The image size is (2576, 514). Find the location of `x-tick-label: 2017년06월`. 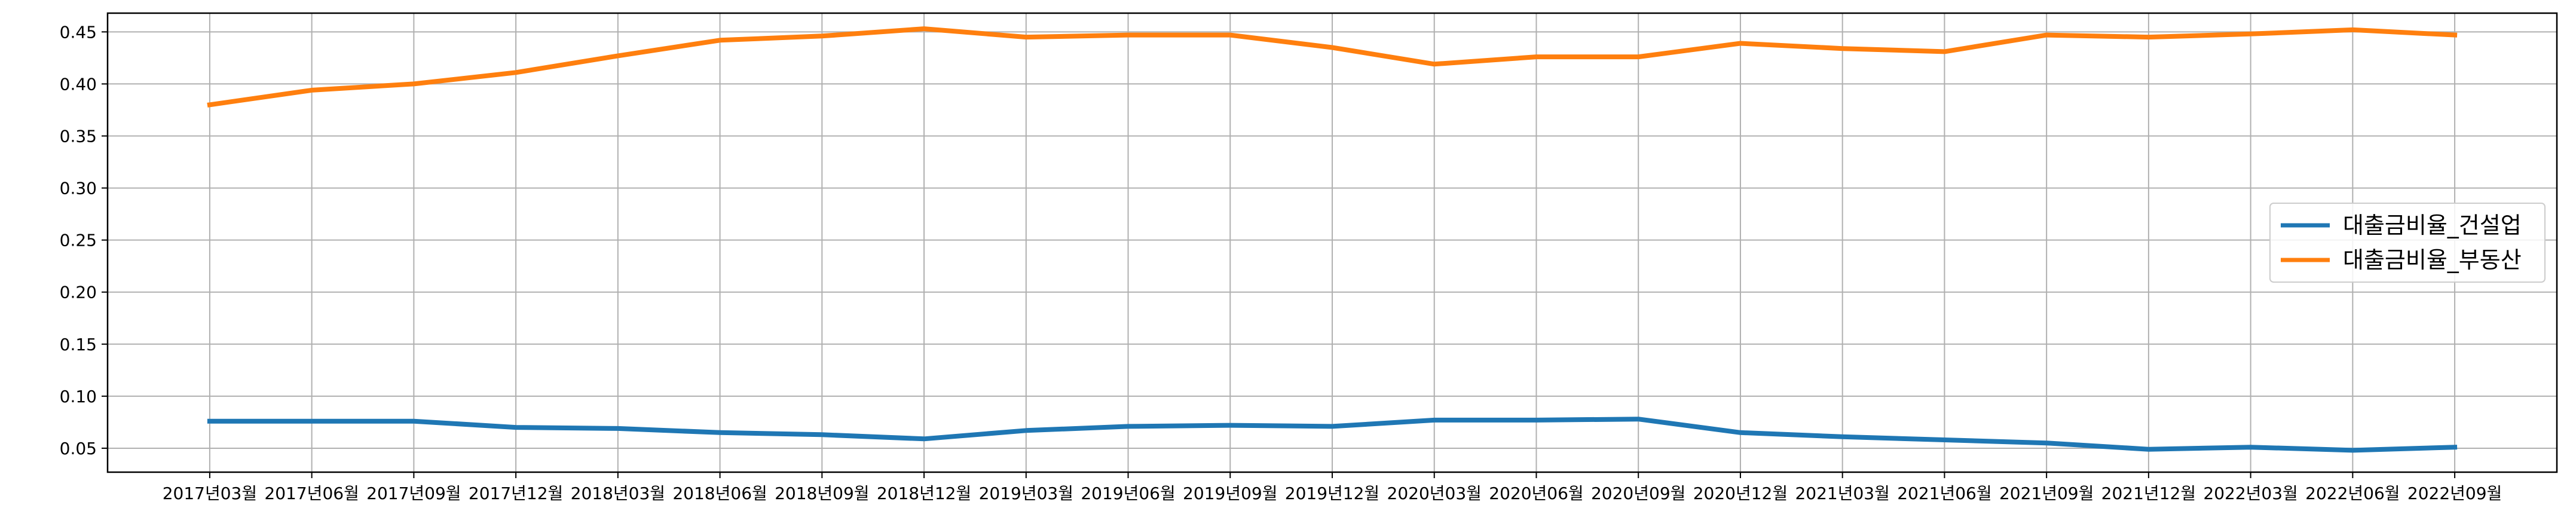

x-tick-label: 2017년06월 is located at coordinates (311, 494).